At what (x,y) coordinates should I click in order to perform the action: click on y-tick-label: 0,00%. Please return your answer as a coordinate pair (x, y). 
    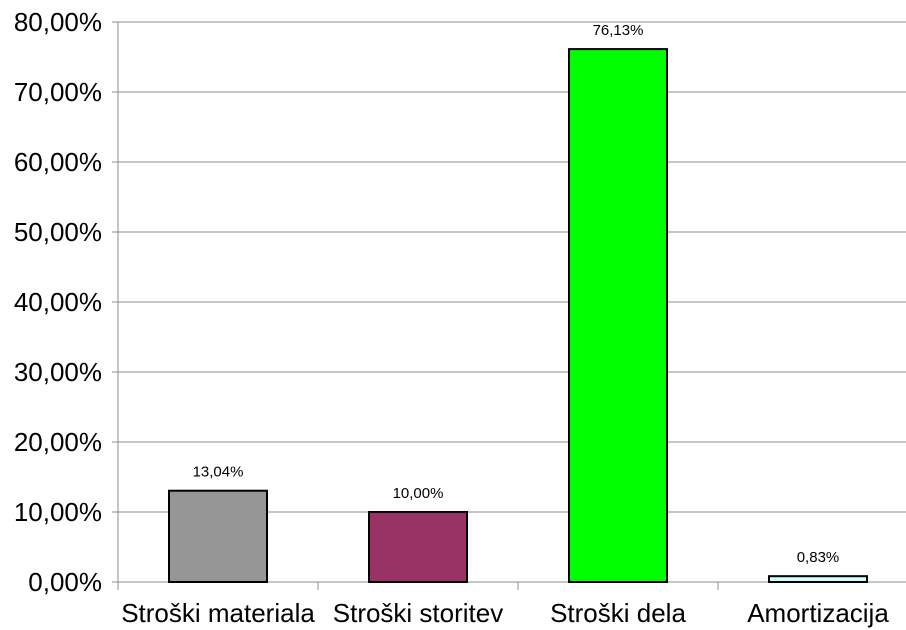
    Looking at the image, I should click on (65, 582).